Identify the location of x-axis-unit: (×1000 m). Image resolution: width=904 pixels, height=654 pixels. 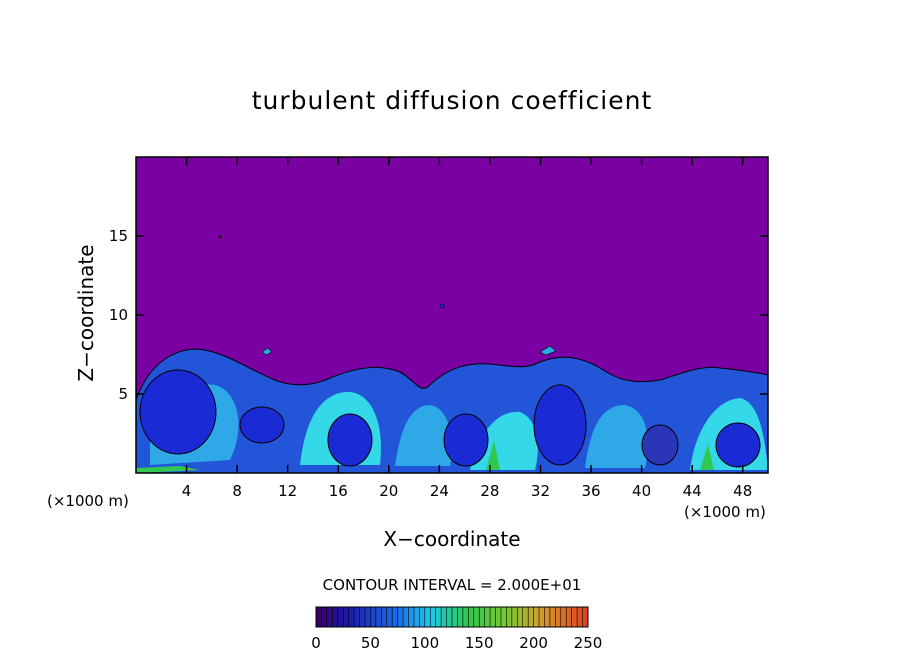
(725, 512).